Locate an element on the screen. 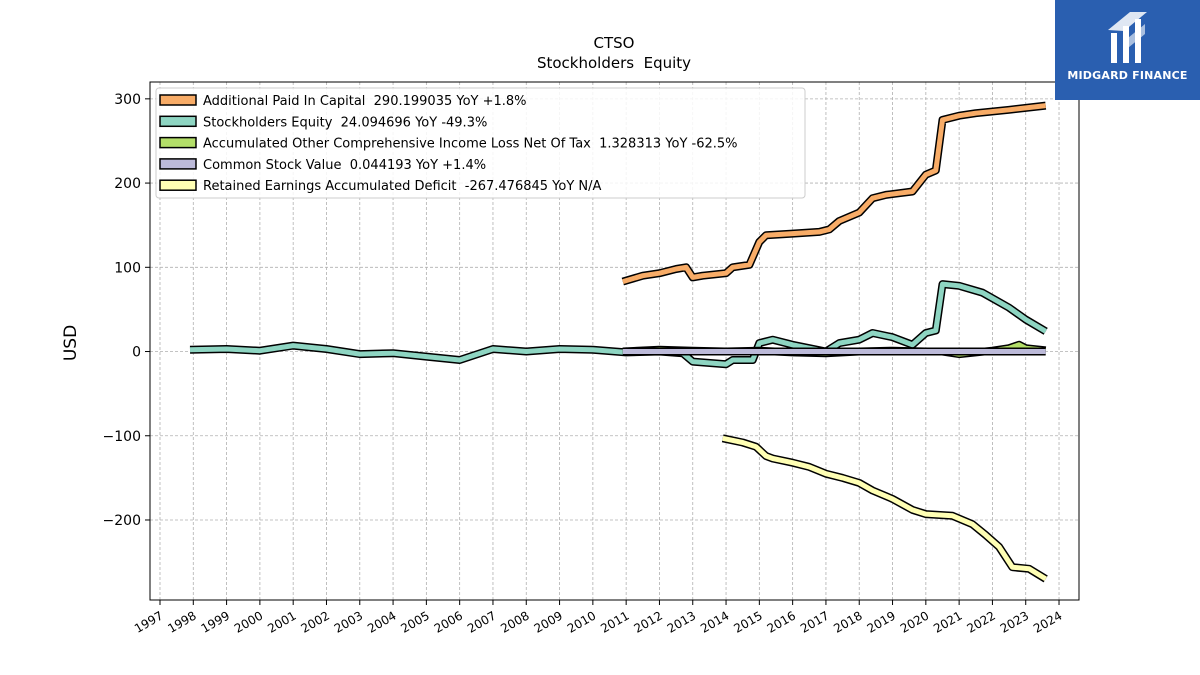 The width and height of the screenshot is (1200, 675). x-tick-label: 2003 is located at coordinates (348, 621).